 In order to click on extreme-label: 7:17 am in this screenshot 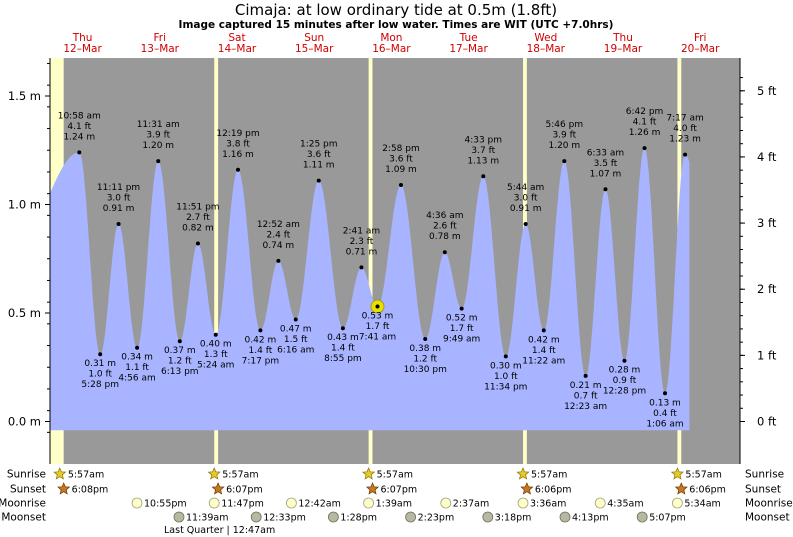, I will do `click(684, 119)`.